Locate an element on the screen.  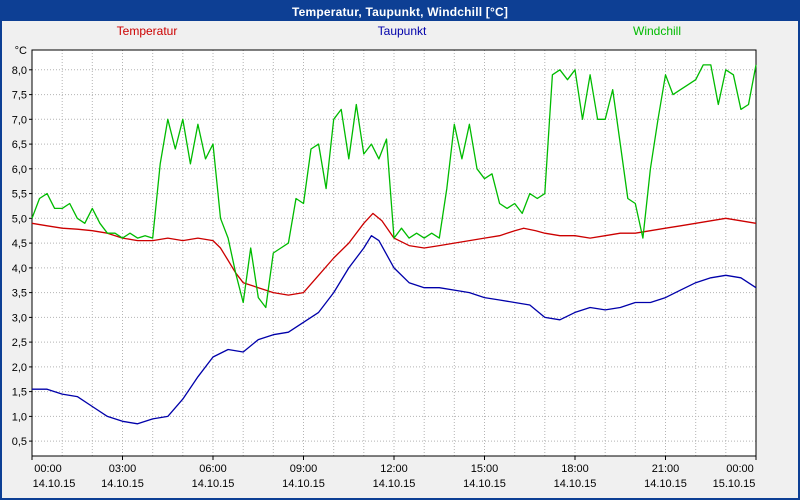
svg-text: 12:00 is located at coordinates (394, 469).